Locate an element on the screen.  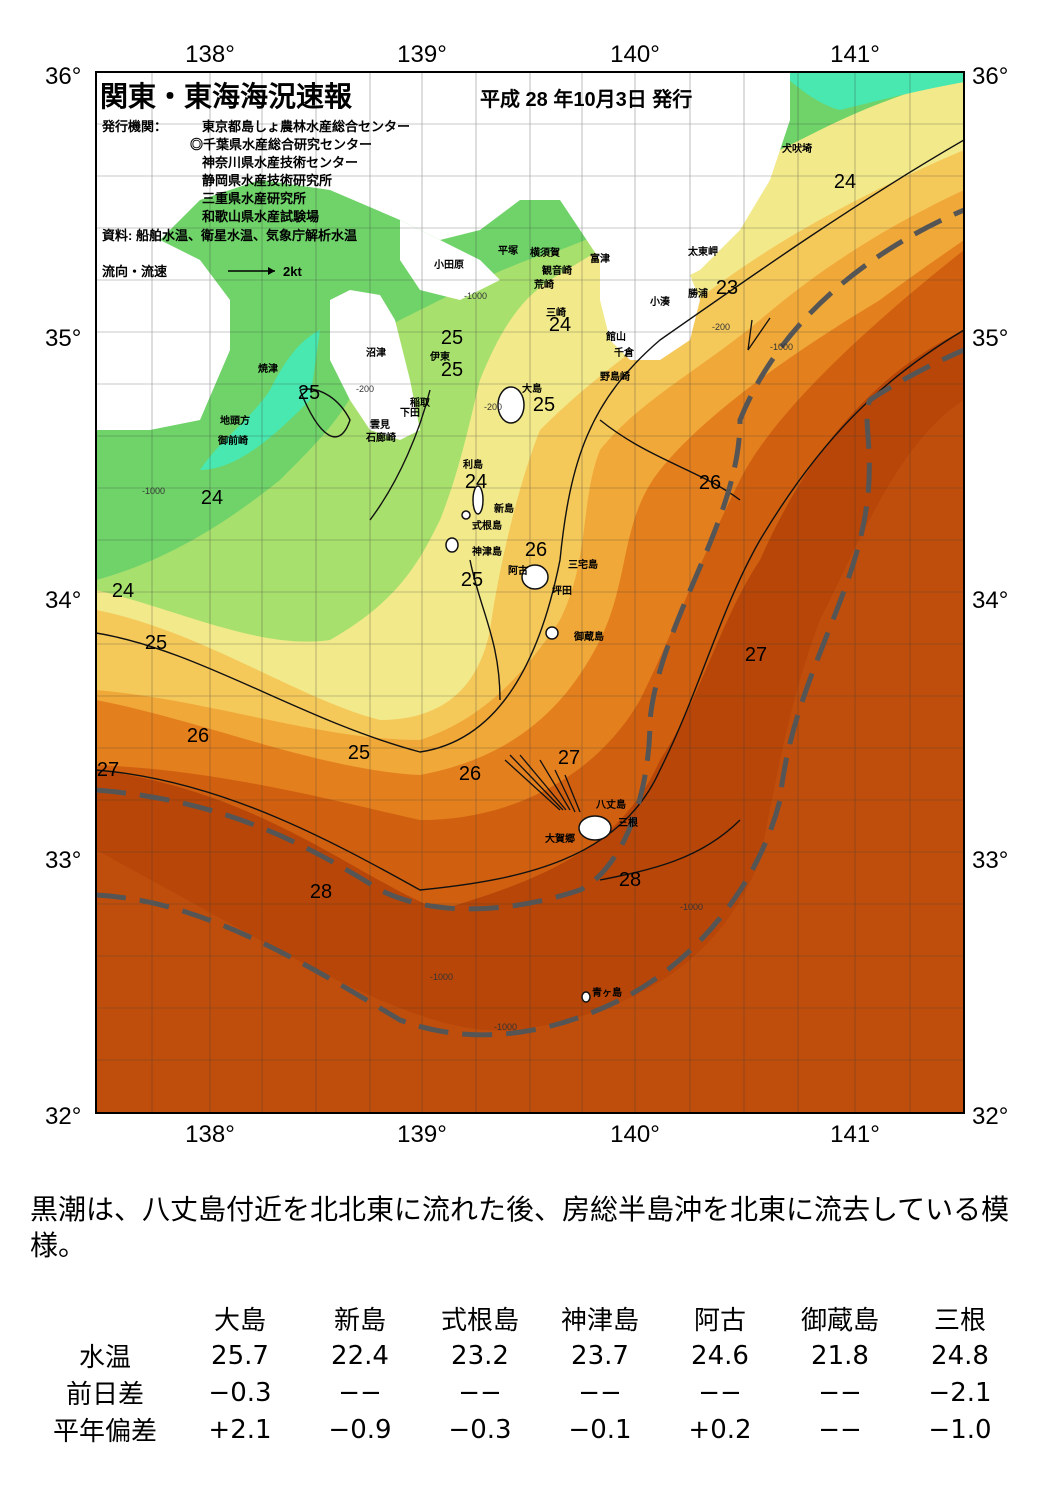
lon-label-141-bottom: 141° is located at coordinates (855, 1134).